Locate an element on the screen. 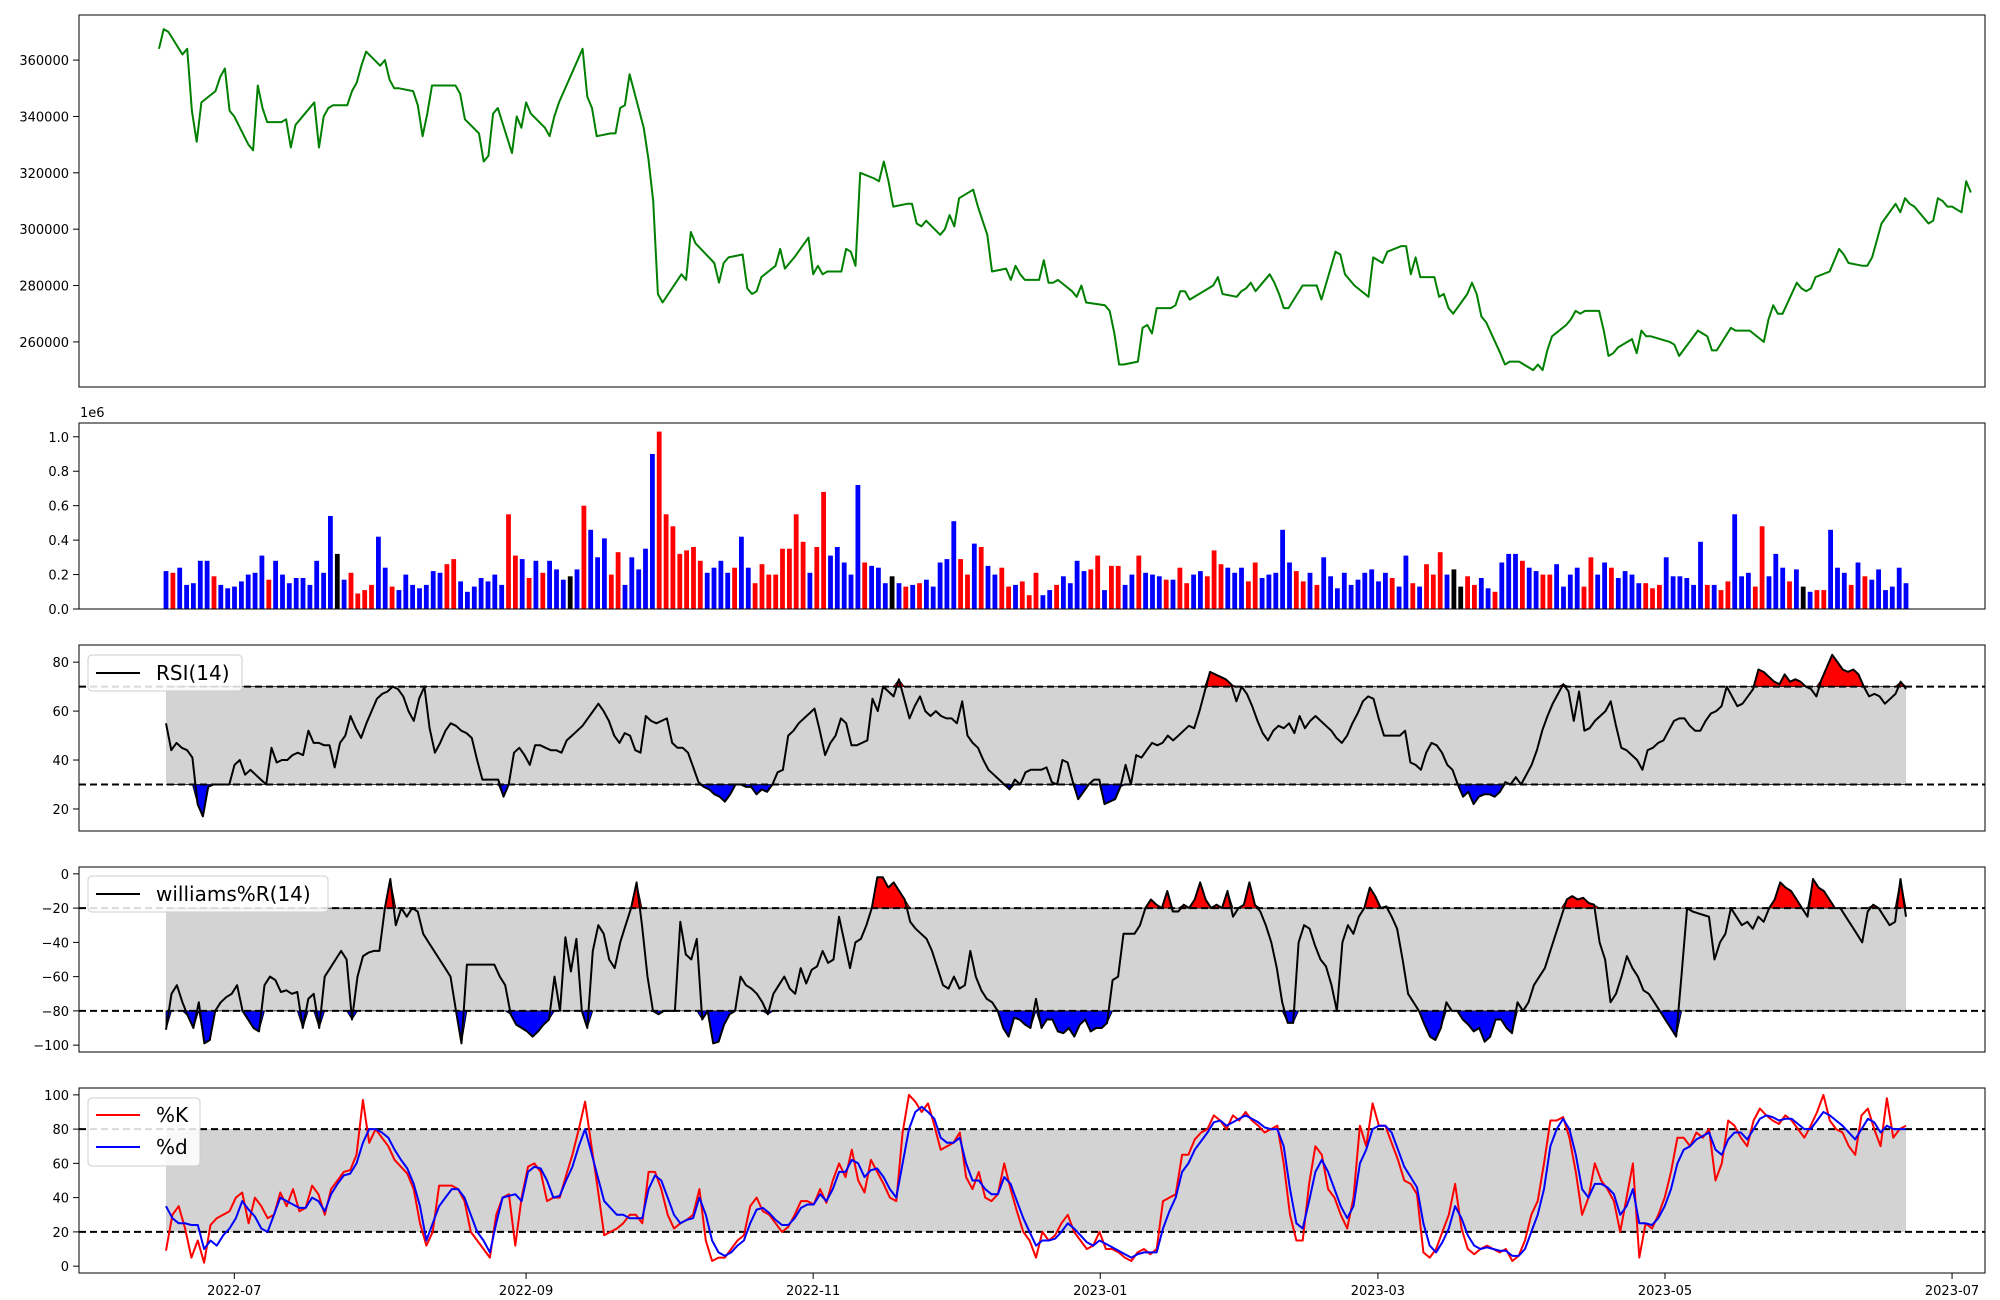 The height and width of the screenshot is (1300, 2000). d-line is located at coordinates (1035, 1182).